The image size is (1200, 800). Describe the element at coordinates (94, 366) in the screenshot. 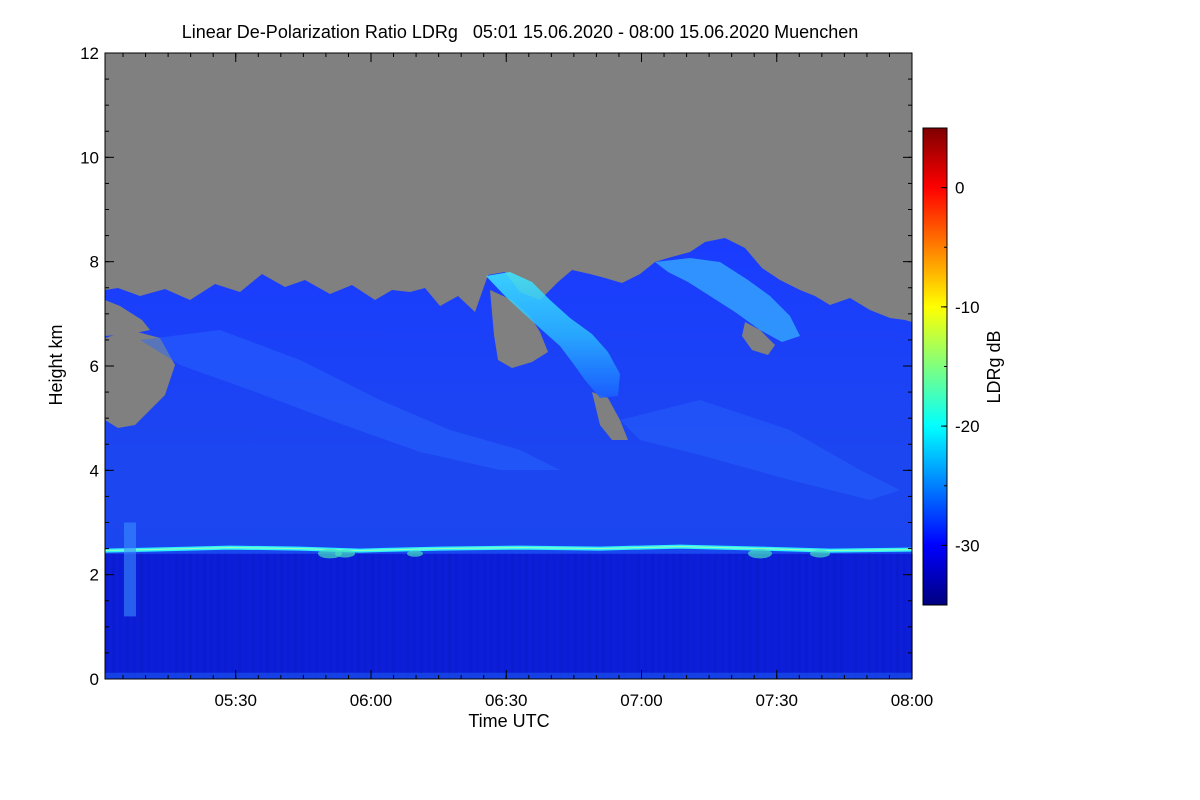

I see `y-tick-label: 6` at that location.